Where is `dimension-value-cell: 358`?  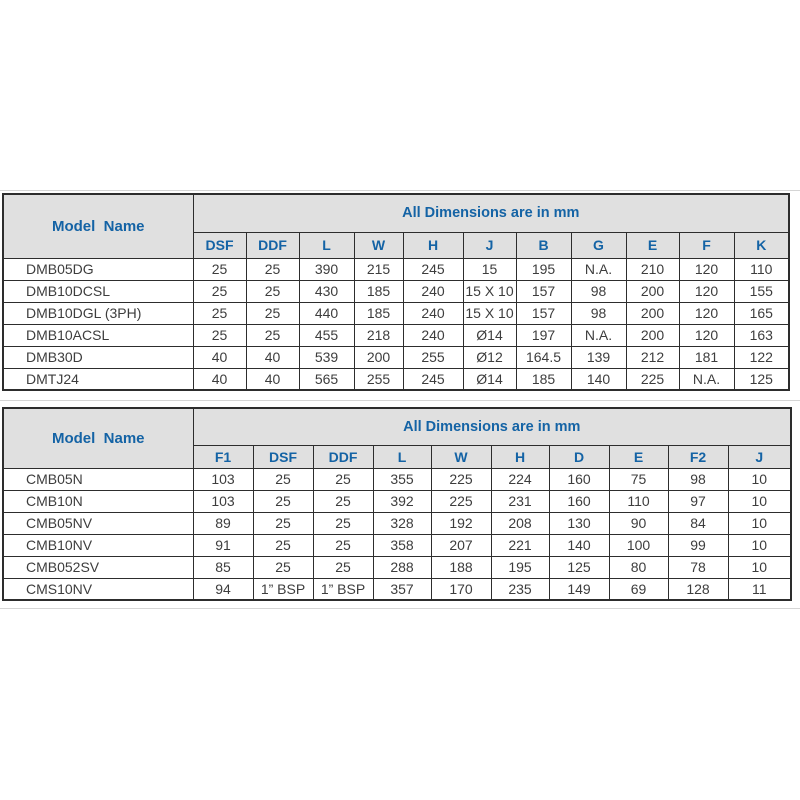 dimension-value-cell: 358 is located at coordinates (402, 545).